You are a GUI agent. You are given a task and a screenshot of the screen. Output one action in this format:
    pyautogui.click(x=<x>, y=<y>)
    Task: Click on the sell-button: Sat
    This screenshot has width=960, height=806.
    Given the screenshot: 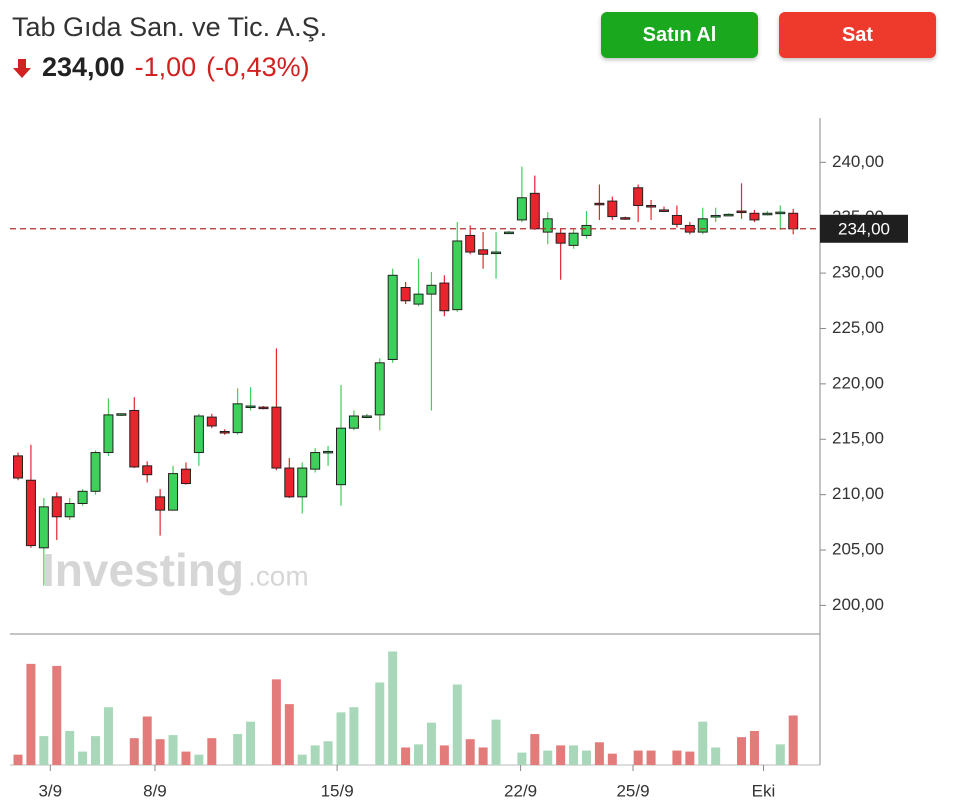 What is the action you would take?
    pyautogui.click(x=857, y=35)
    